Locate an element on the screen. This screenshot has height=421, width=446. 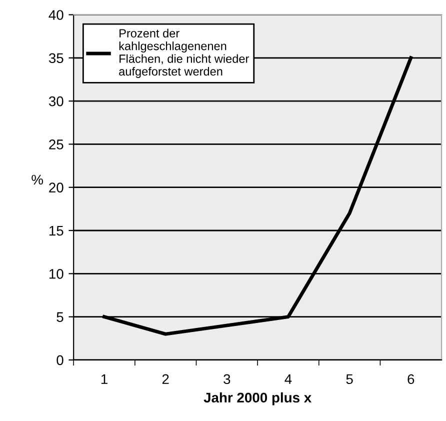
x-tick-label: 1 is located at coordinates (104, 379).